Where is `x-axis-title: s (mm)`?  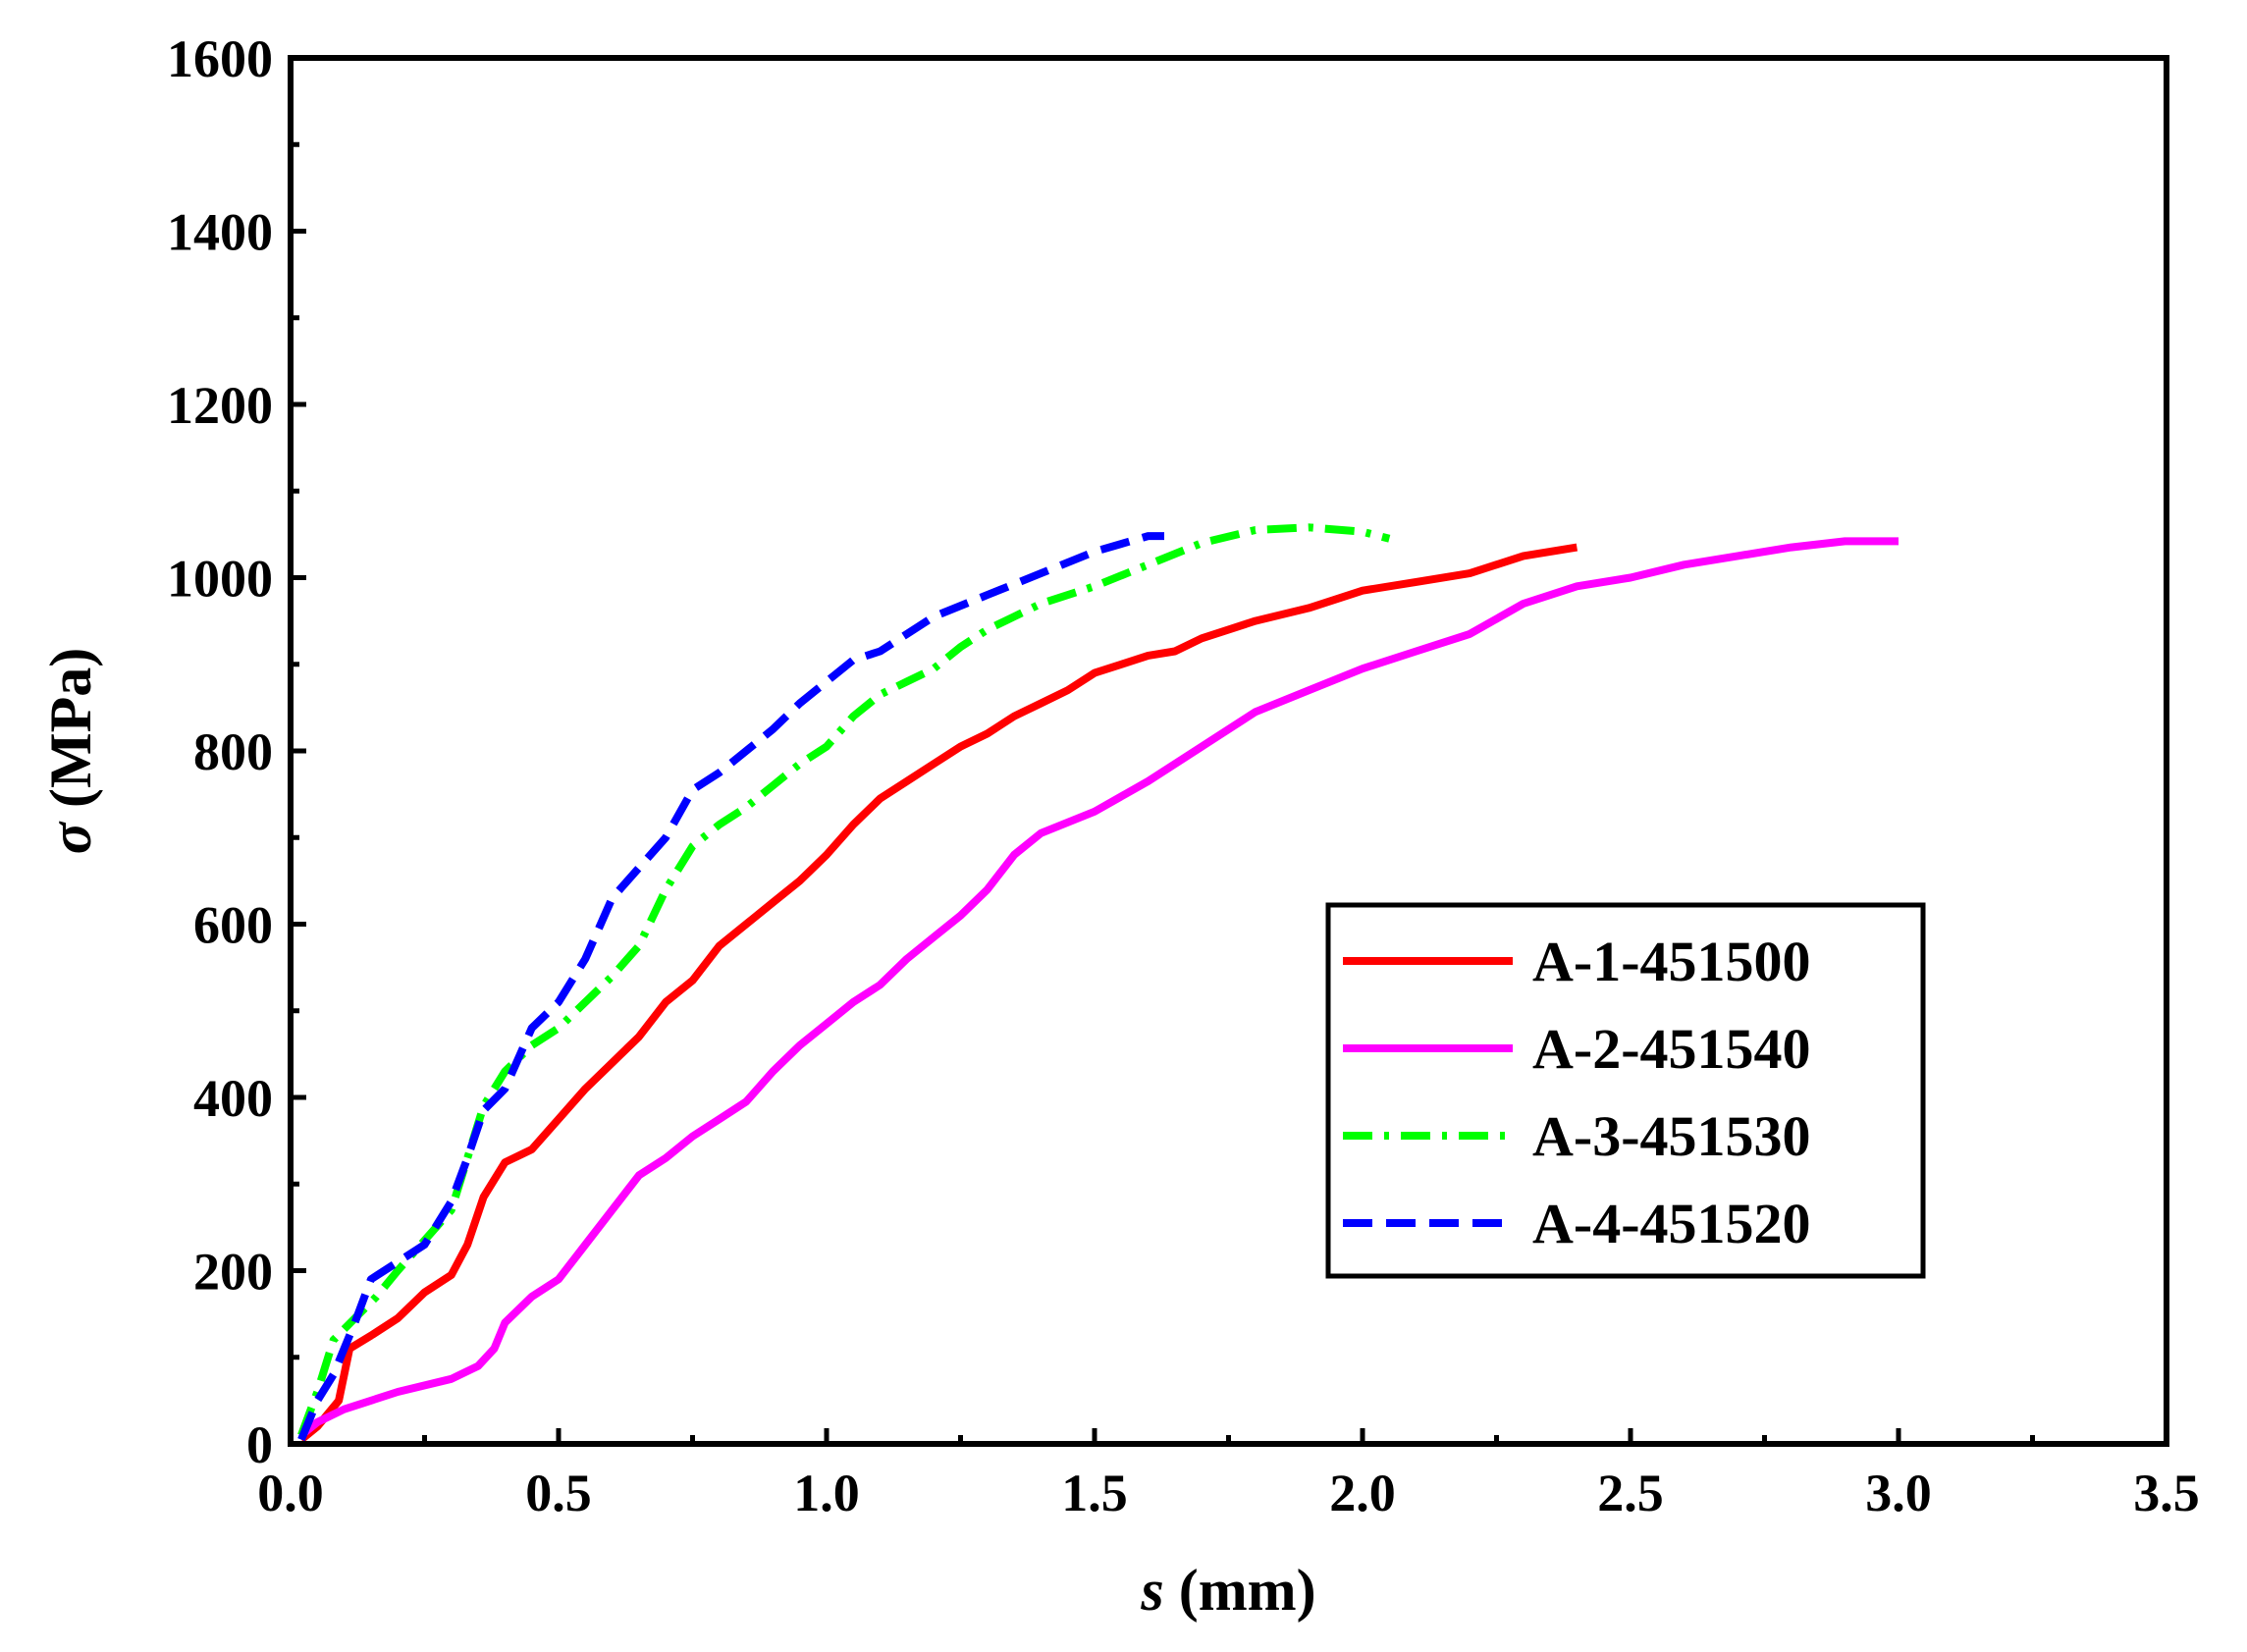
x-axis-title: s (mm) is located at coordinates (1227, 1590).